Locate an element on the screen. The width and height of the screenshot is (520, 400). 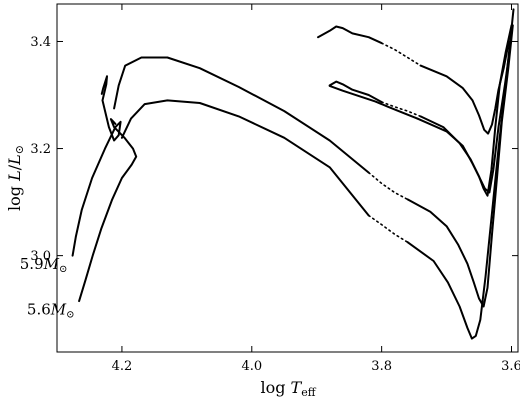
svg-text: log L/L⊙ is located at coordinates (15, 178).